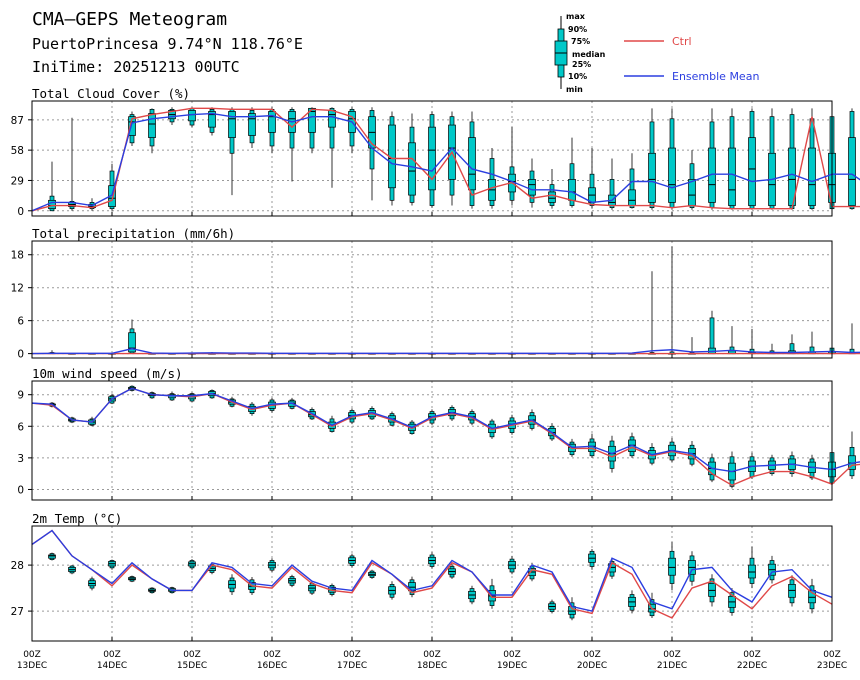  What do you see at coordinates (577, 29) in the screenshot?
I see `legend-p90: 90%` at bounding box center [577, 29].